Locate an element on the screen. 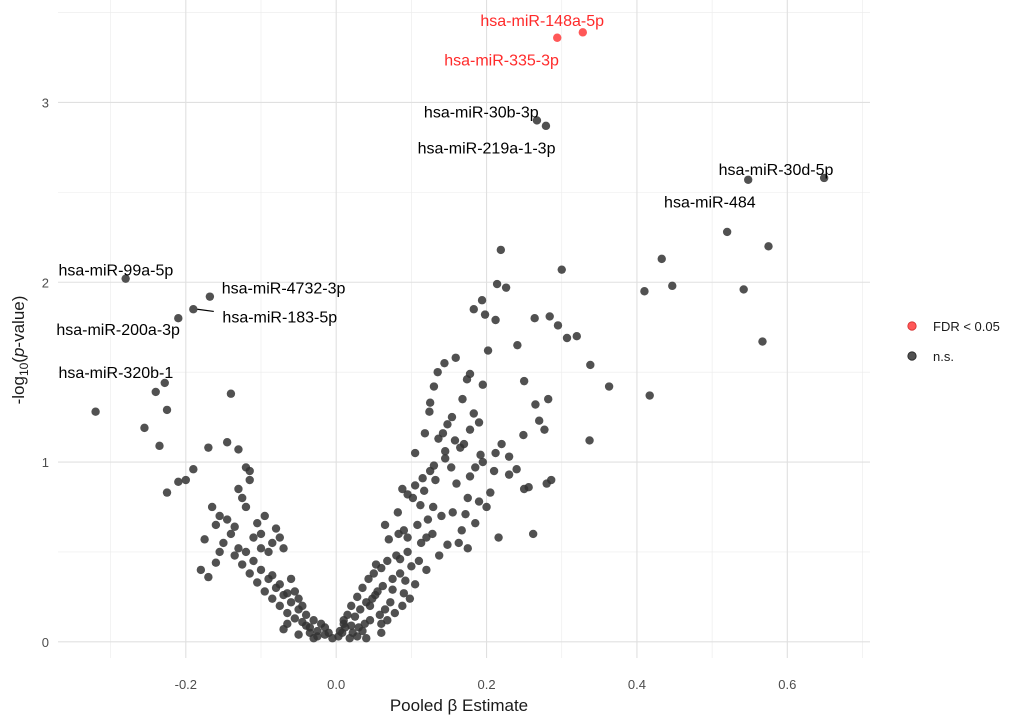 This screenshot has width=1020, height=719. point-significant is located at coordinates (557, 37).